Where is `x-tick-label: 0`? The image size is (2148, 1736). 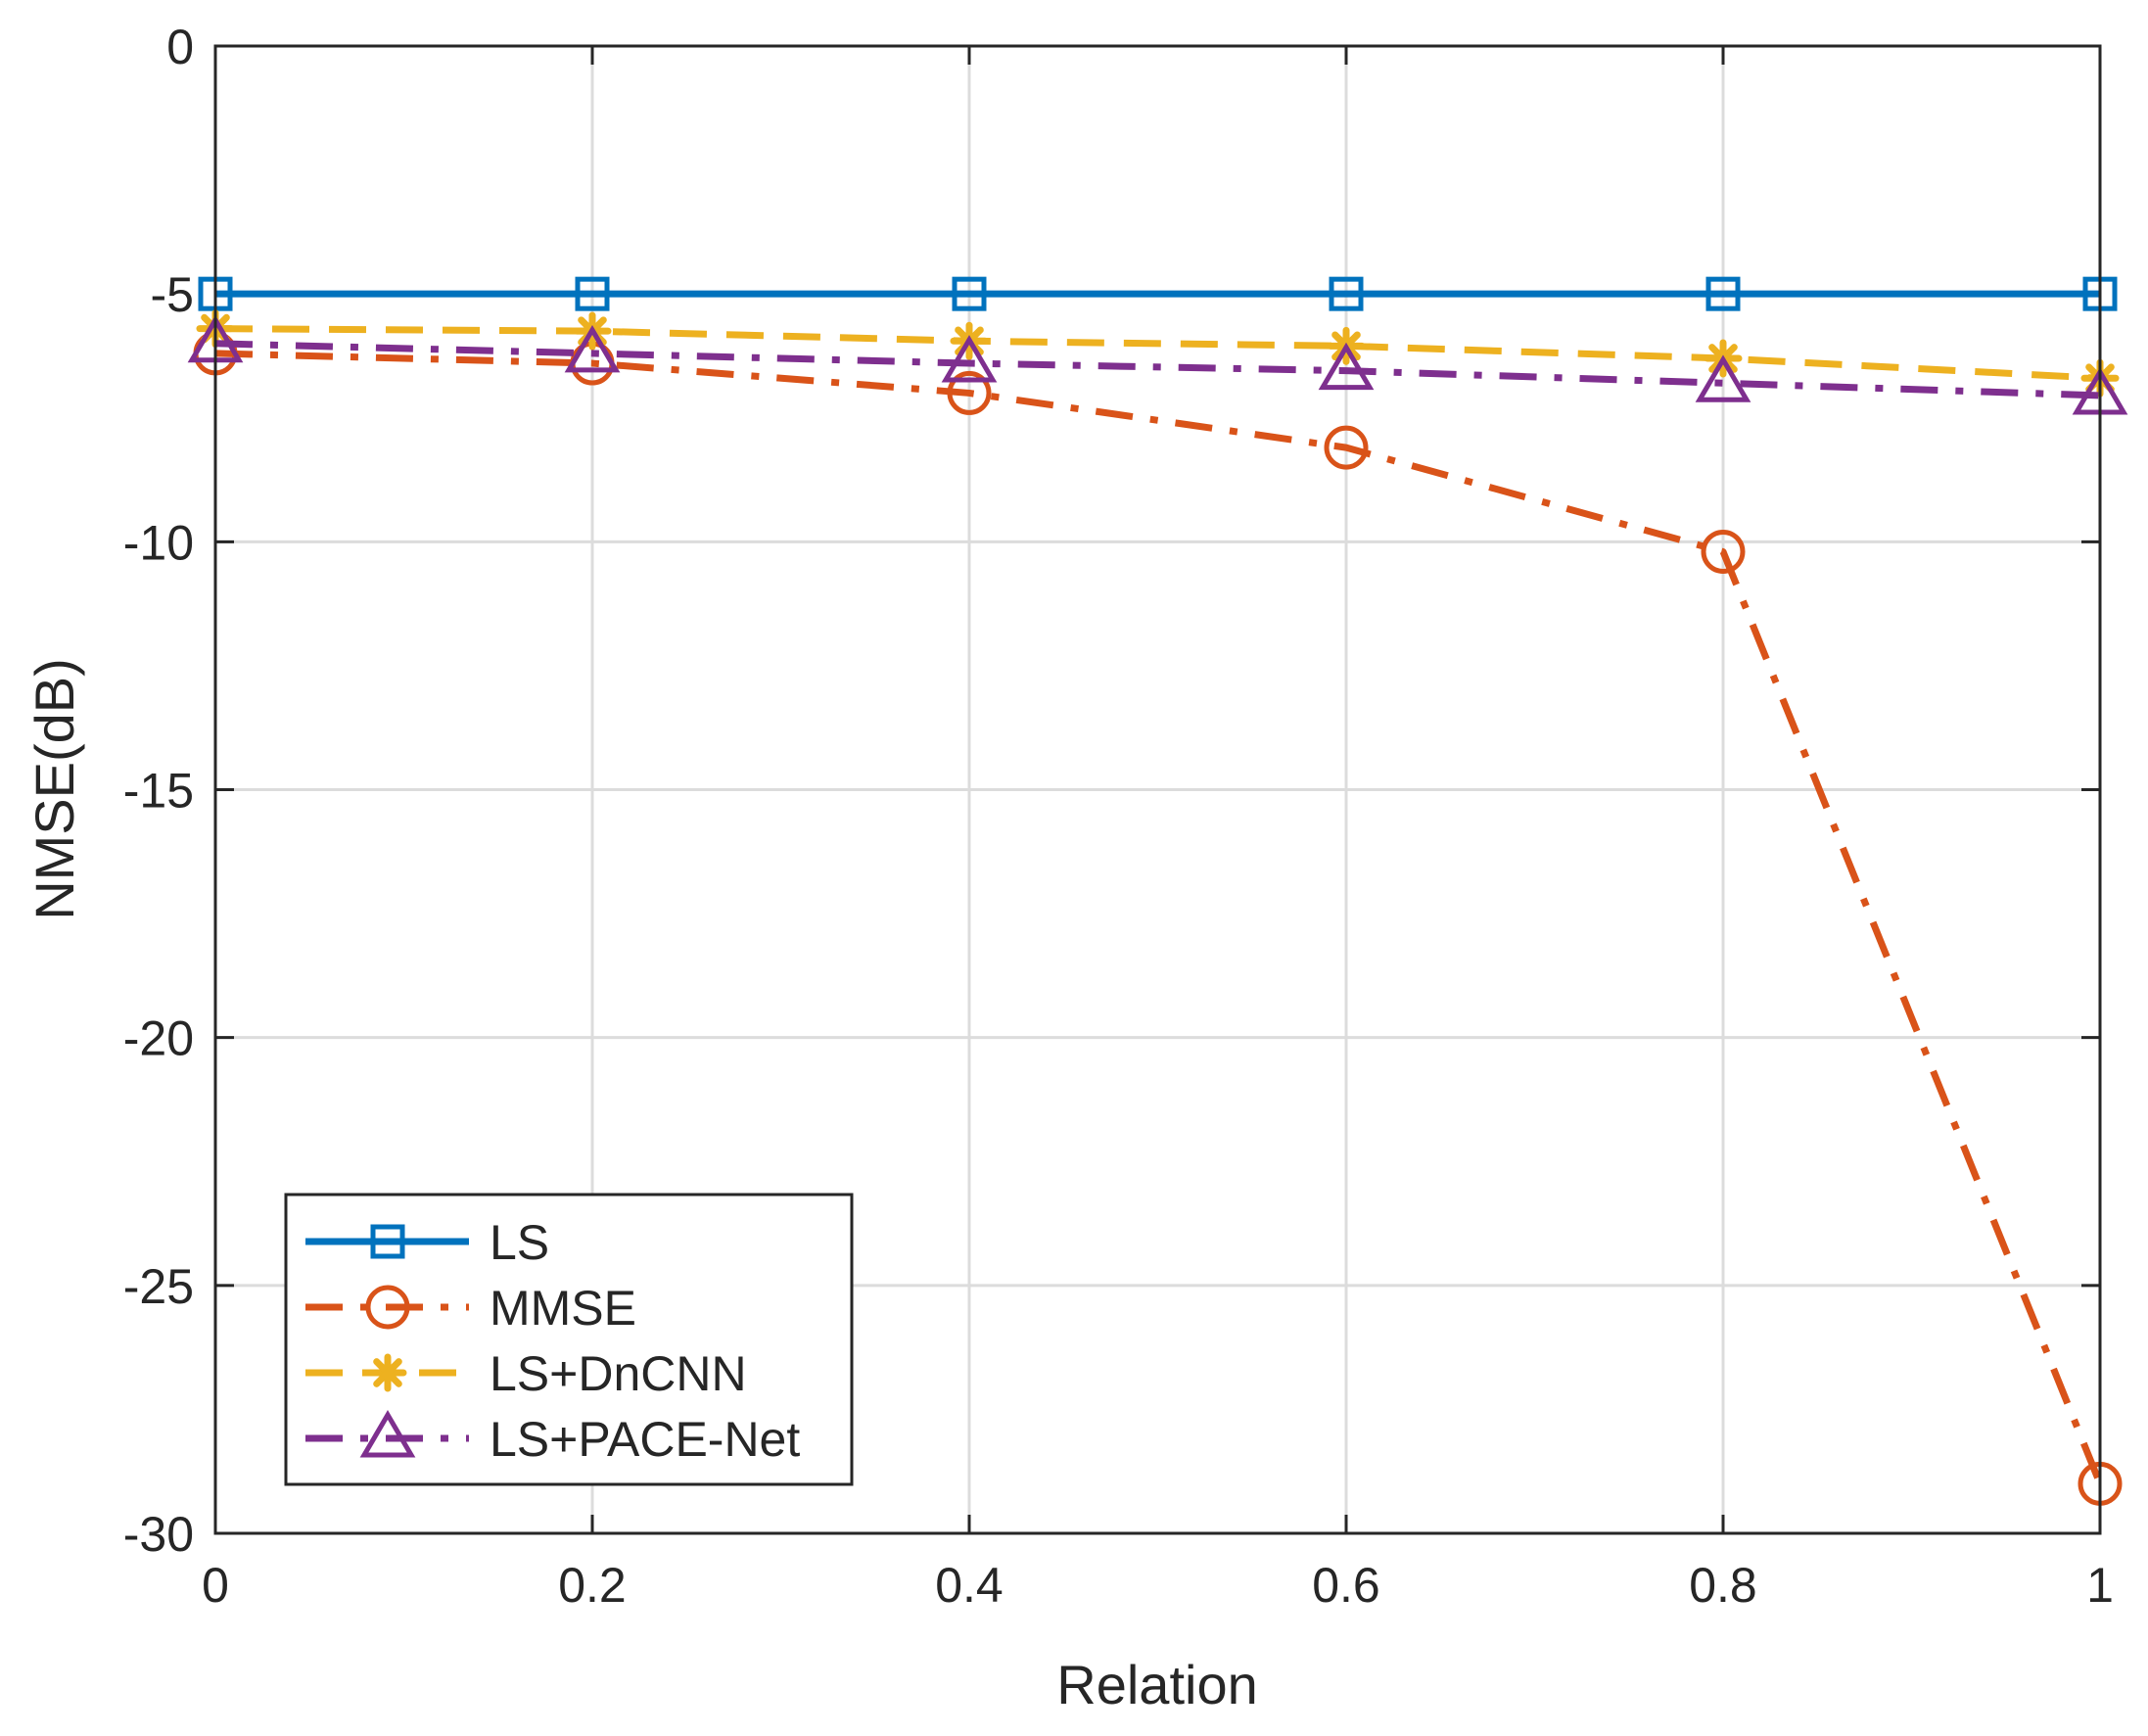
x-tick-label: 0 is located at coordinates (215, 1585).